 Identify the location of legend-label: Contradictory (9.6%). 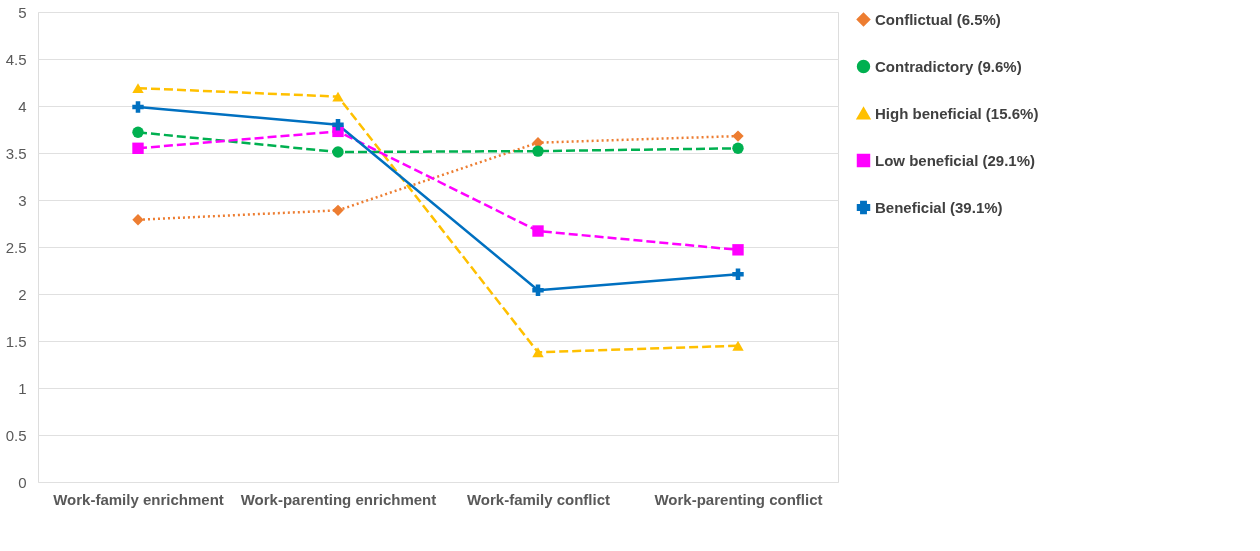
(948, 66).